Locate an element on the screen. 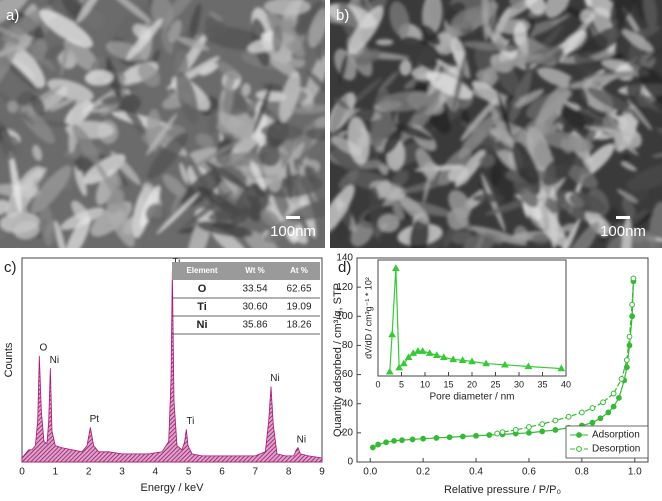 This screenshot has width=662, height=501. x-tick-label: 0.4 is located at coordinates (476, 472).